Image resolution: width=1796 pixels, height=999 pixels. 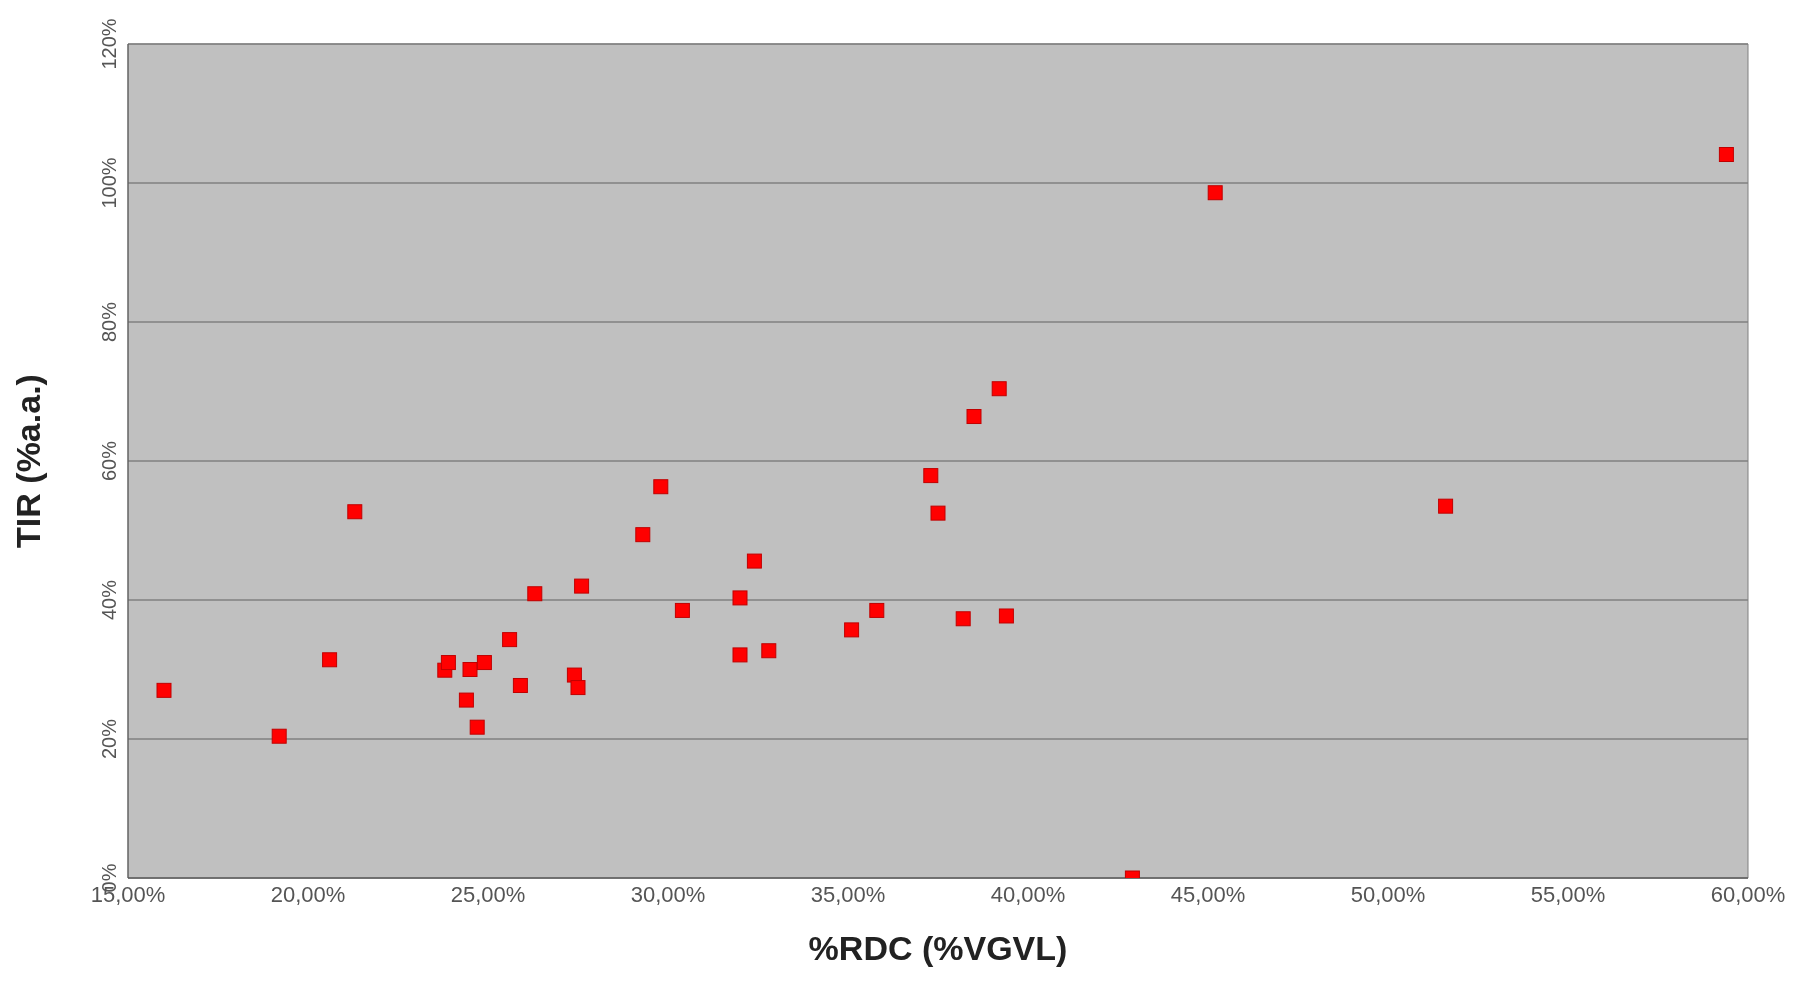 What do you see at coordinates (109, 739) in the screenshot?
I see `y-tick-label: 20%` at bounding box center [109, 739].